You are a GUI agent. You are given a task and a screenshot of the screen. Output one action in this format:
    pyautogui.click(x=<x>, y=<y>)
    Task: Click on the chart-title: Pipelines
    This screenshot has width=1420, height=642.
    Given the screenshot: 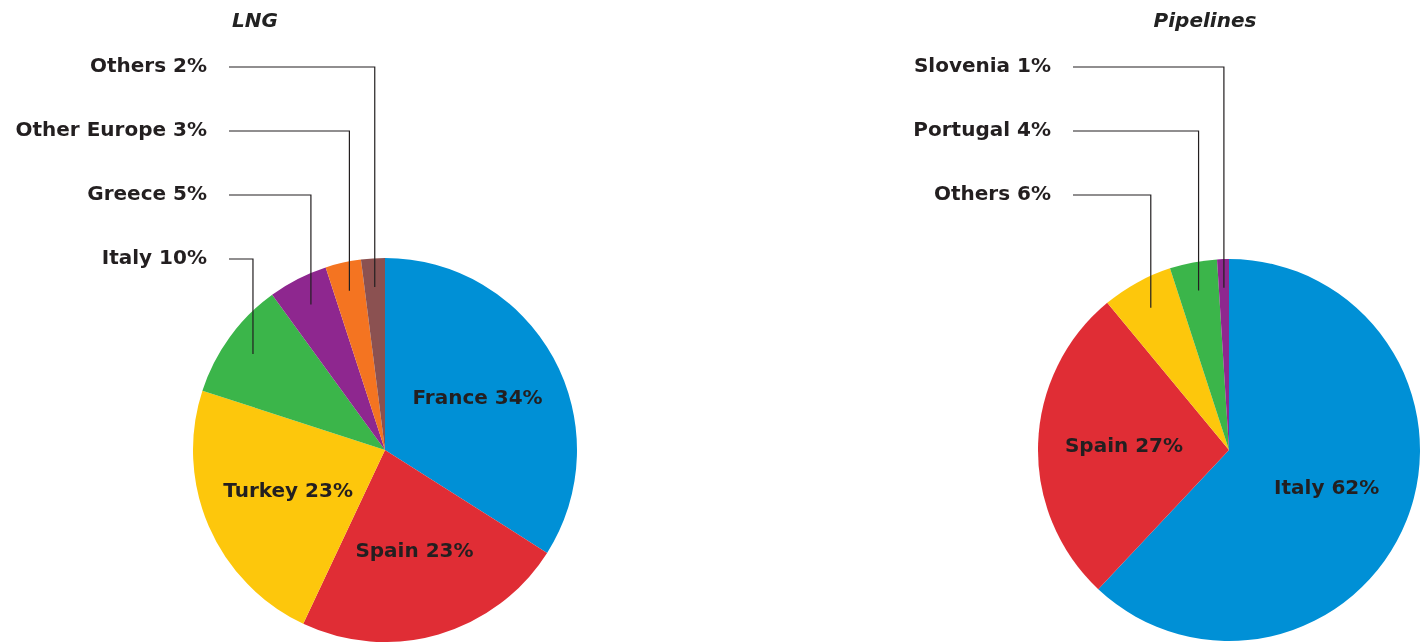 What is the action you would take?
    pyautogui.click(x=1205, y=20)
    